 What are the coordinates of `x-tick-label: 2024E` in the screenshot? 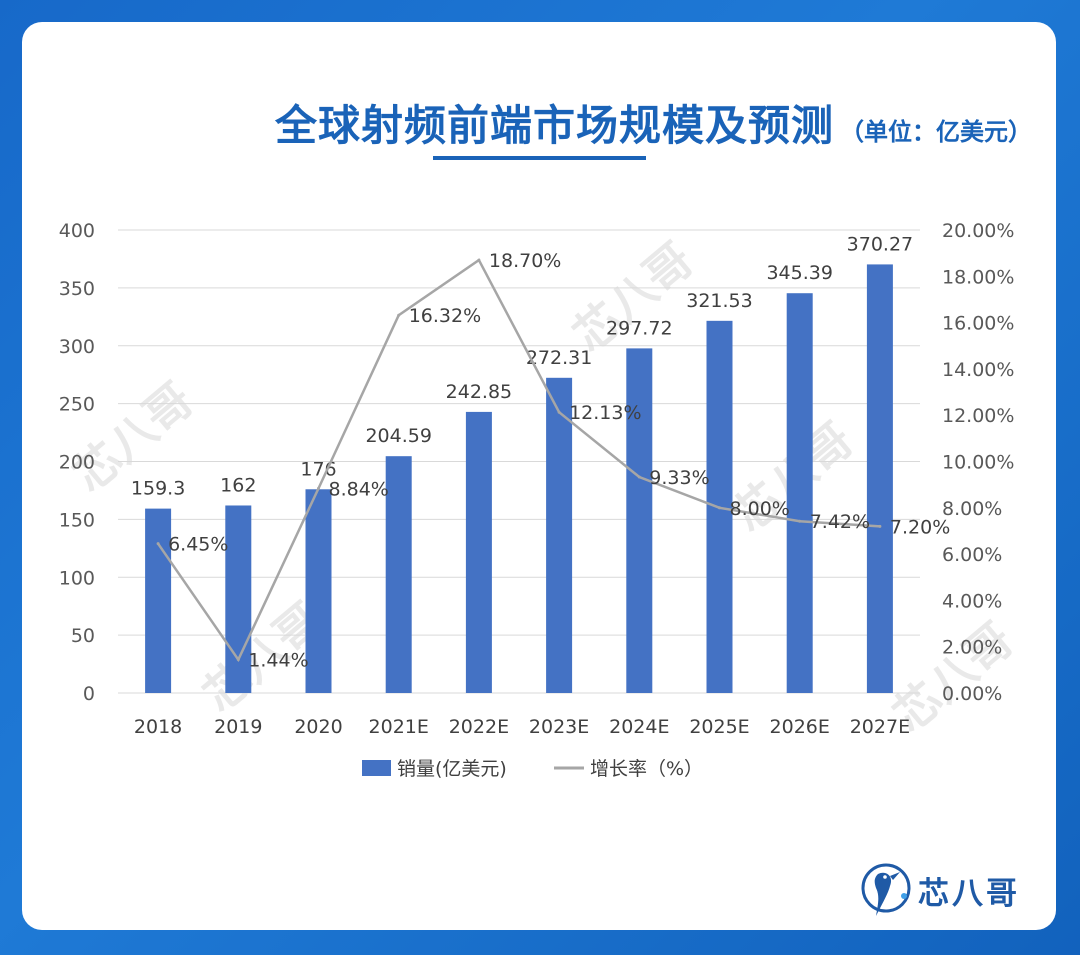 It's located at (639, 727).